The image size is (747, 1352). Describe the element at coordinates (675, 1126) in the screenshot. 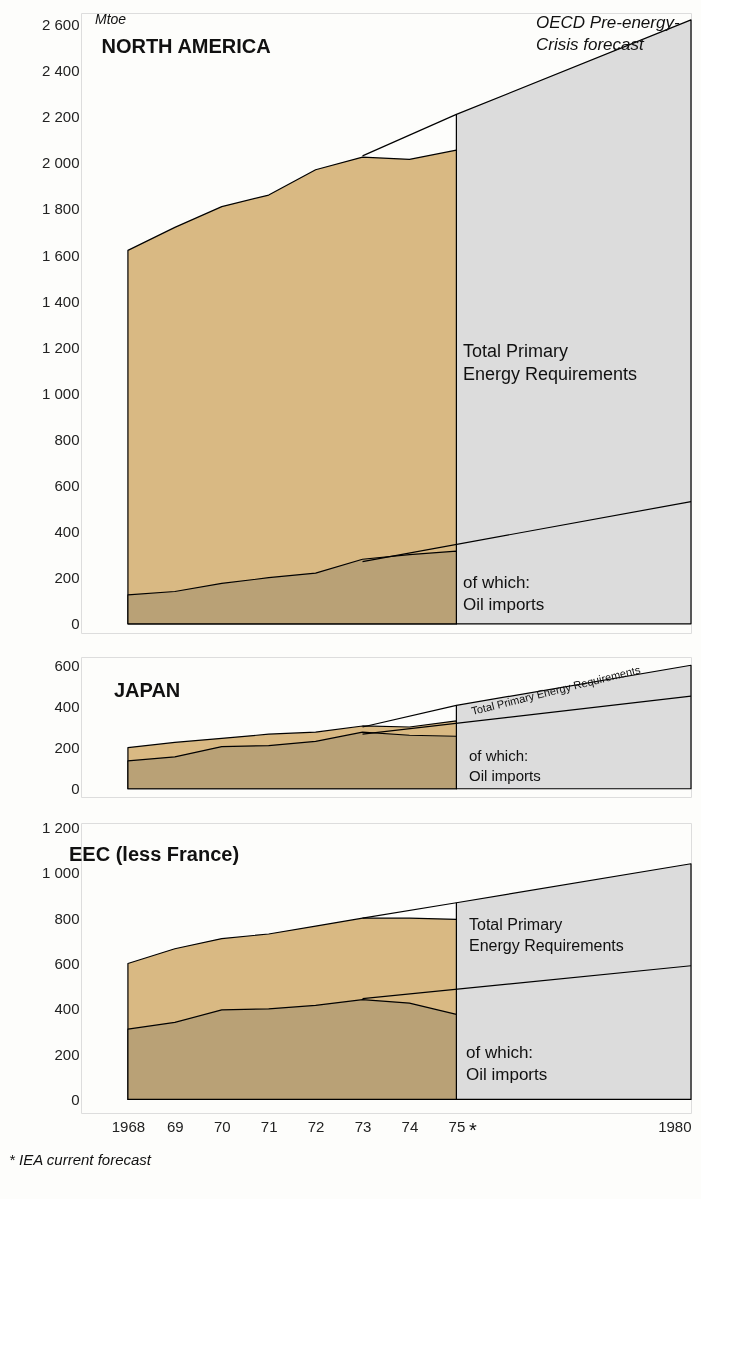

I see `x-tick-label: 1980` at that location.